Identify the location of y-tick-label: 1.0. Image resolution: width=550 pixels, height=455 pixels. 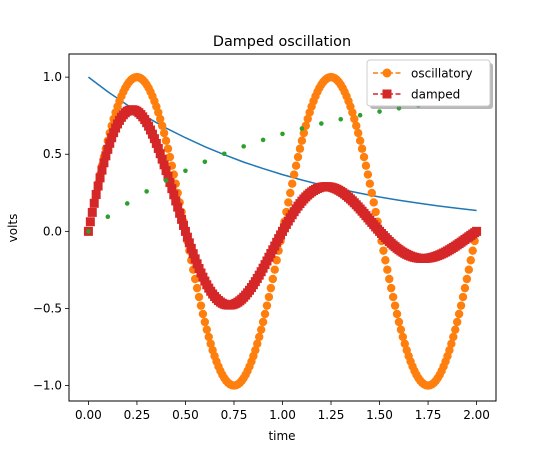
(52, 77).